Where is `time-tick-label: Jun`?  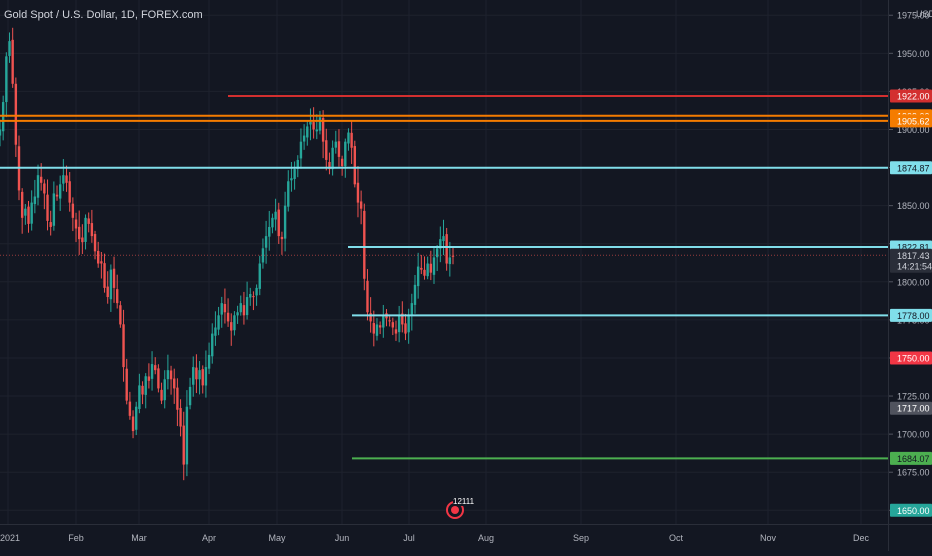 time-tick-label: Jun is located at coordinates (342, 538).